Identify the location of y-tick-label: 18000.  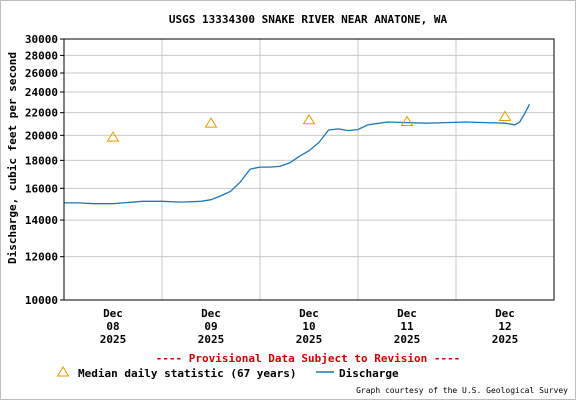
(41, 160).